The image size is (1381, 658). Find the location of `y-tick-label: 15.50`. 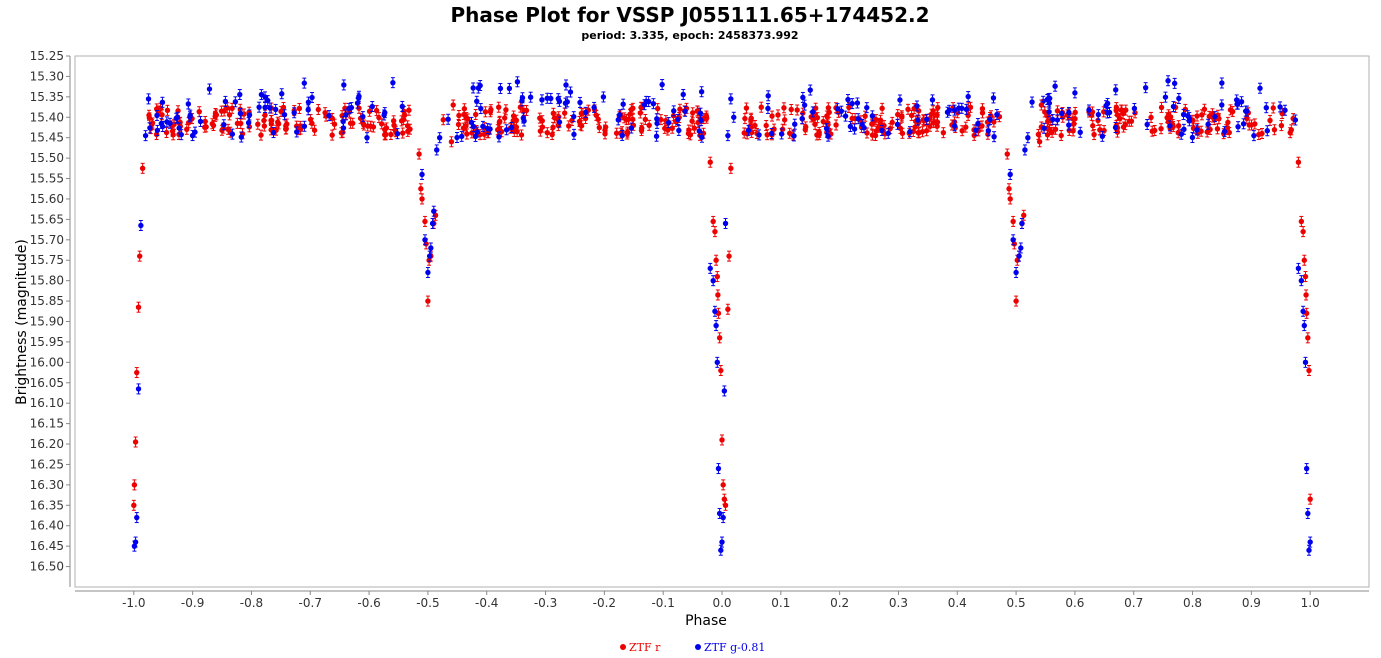

y-tick-label: 15.50 is located at coordinates (47, 158).